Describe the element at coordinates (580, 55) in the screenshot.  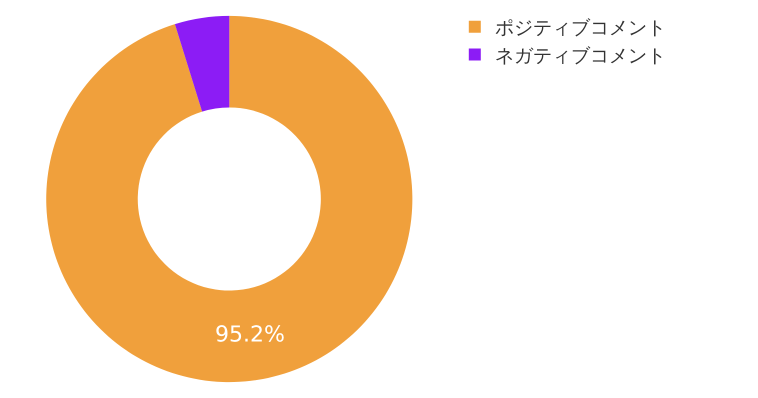
I see `legend-label: ネガティブコメント` at that location.